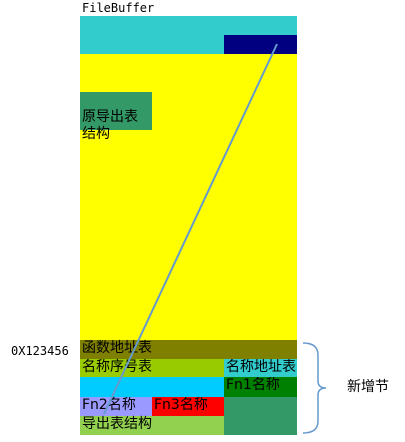 The image size is (405, 442). Describe the element at coordinates (188, 349) in the screenshot. I see `func-addr-table: 函数地址表` at that location.